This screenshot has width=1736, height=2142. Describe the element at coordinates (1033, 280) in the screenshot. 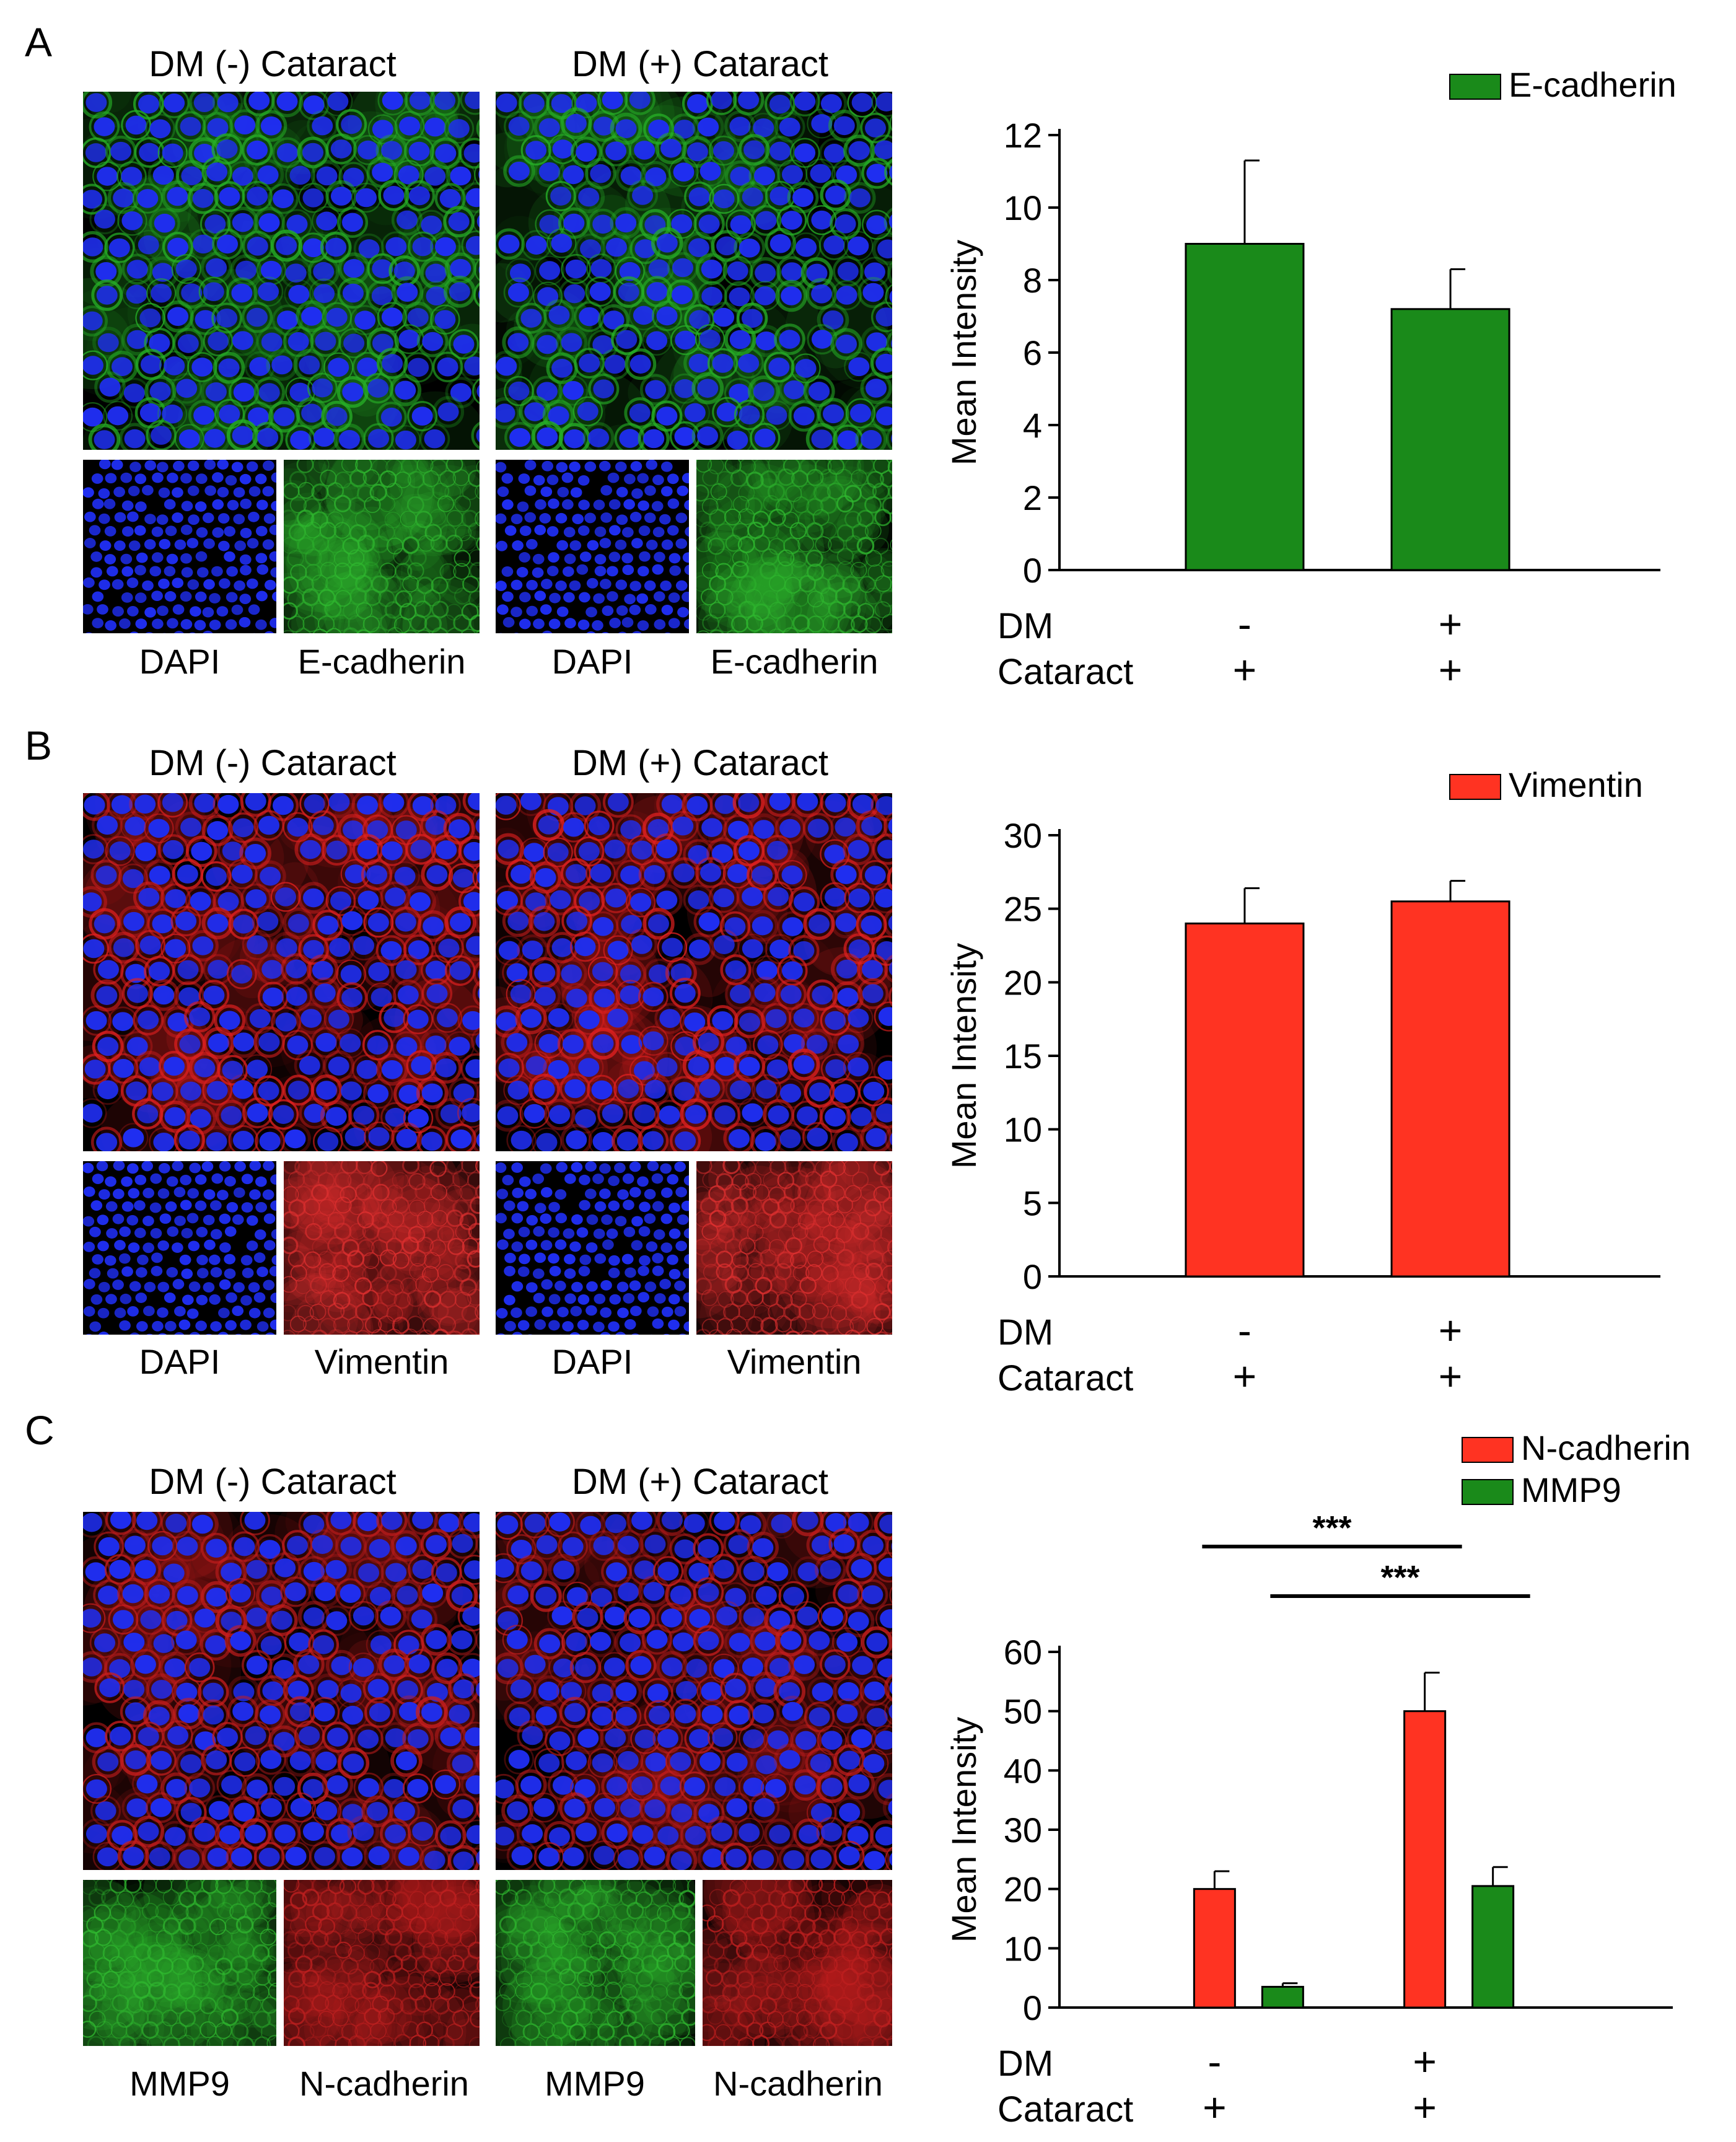

I see `y-tick-label: 8` at that location.